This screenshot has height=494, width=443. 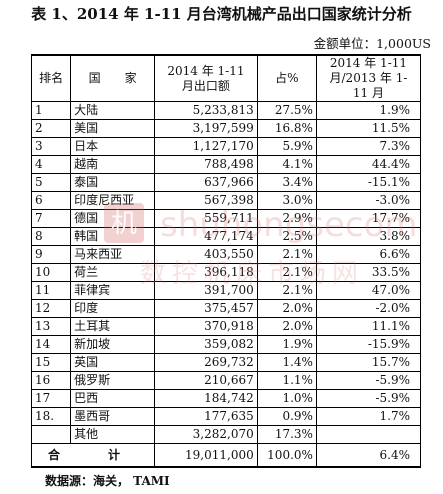 I want to click on cell-share: 2.5%, so click(x=286, y=236).